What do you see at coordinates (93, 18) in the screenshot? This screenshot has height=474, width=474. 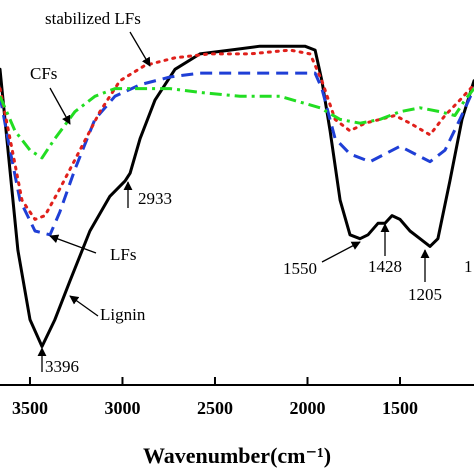 I see `legend-label: stabilized LFs` at bounding box center [93, 18].